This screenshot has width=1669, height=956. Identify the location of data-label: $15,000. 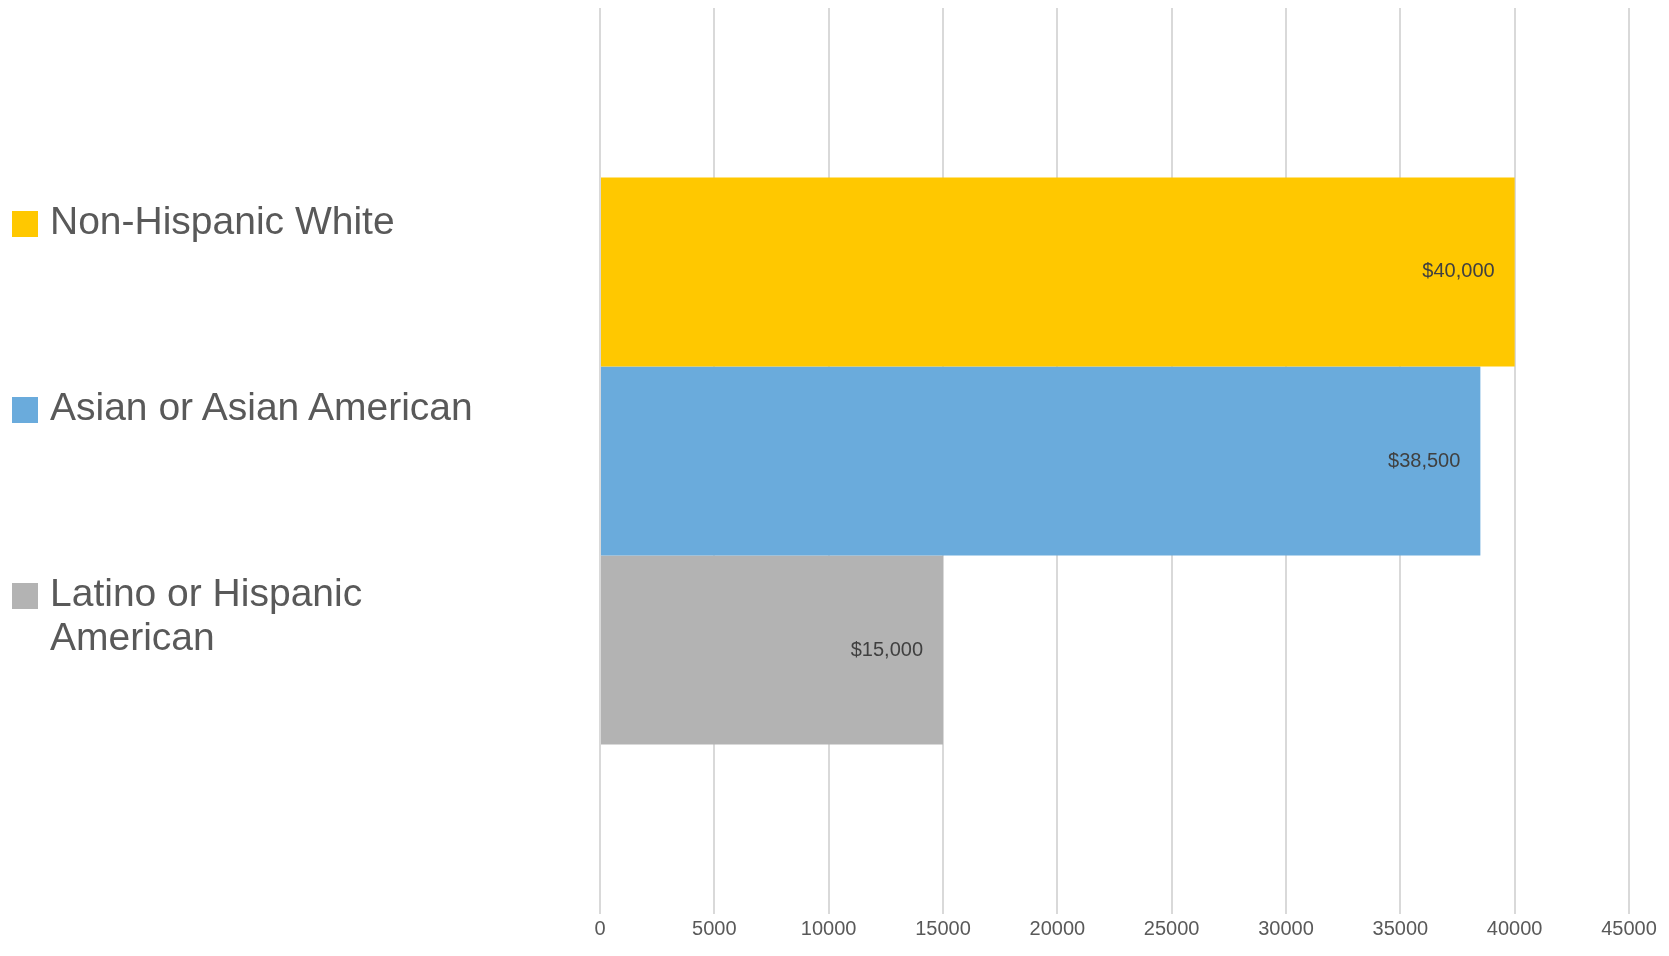
(886, 648).